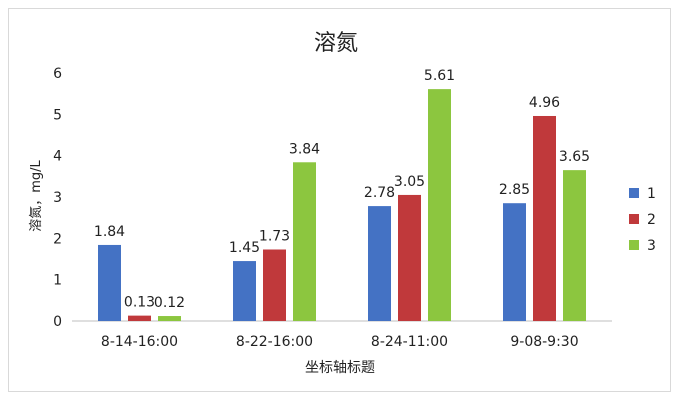 The height and width of the screenshot is (401, 680). What do you see at coordinates (57, 281) in the screenshot?
I see `y-tick-label: 1` at bounding box center [57, 281].